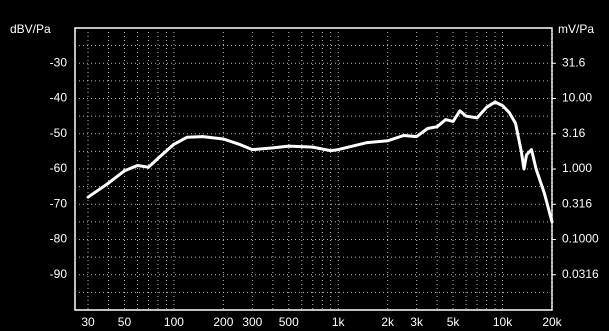 The height and width of the screenshot is (331, 609). What do you see at coordinates (59, 239) in the screenshot?
I see `y-tick-label: -80` at bounding box center [59, 239].